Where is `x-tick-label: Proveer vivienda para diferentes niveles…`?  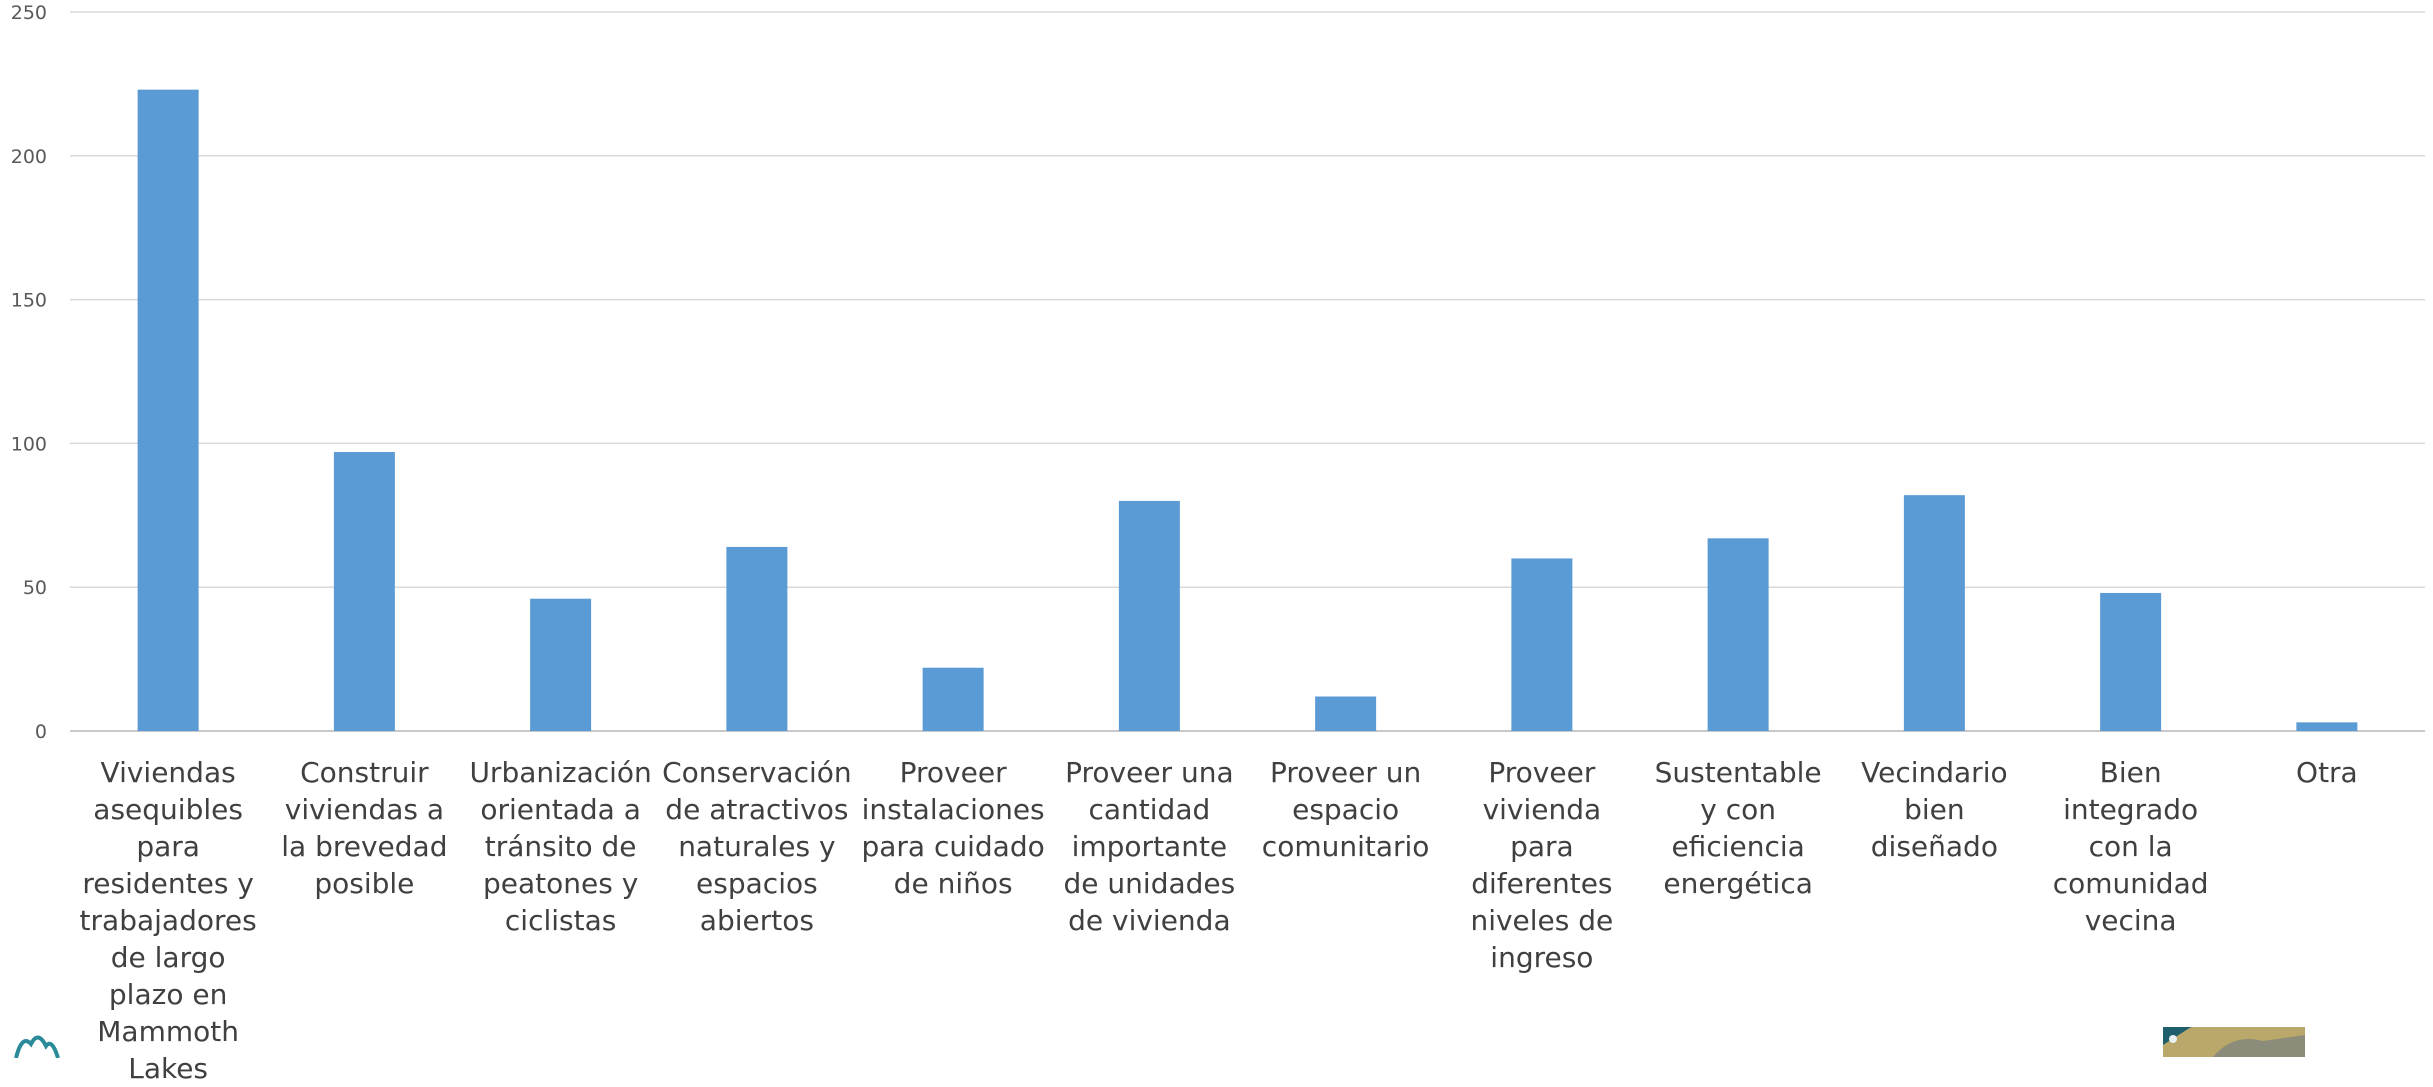 x-tick-label: Proveer vivienda para diferentes niveles… is located at coordinates (1542, 865).